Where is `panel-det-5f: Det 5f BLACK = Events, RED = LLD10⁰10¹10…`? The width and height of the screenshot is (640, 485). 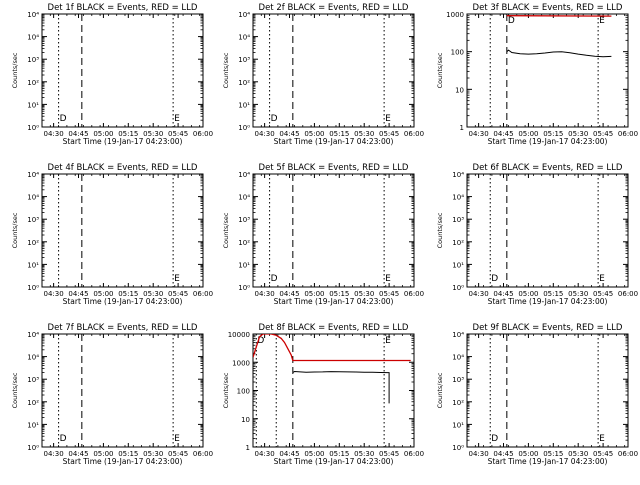
panel-det-5f: Det 5f BLACK = Events, RED = LLD10⁰10¹10… is located at coordinates (323, 234).